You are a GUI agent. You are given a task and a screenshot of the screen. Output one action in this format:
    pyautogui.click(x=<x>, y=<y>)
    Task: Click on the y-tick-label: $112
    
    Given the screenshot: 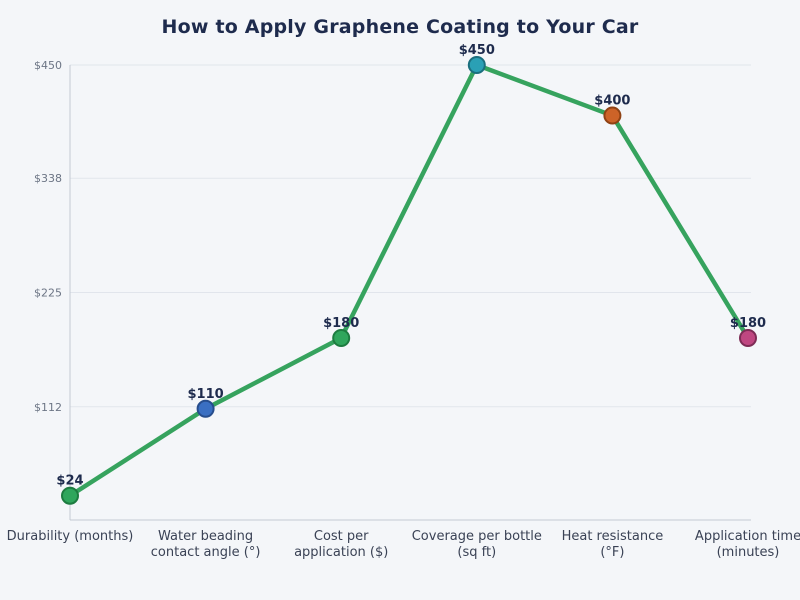 What is the action you would take?
    pyautogui.click(x=48, y=407)
    